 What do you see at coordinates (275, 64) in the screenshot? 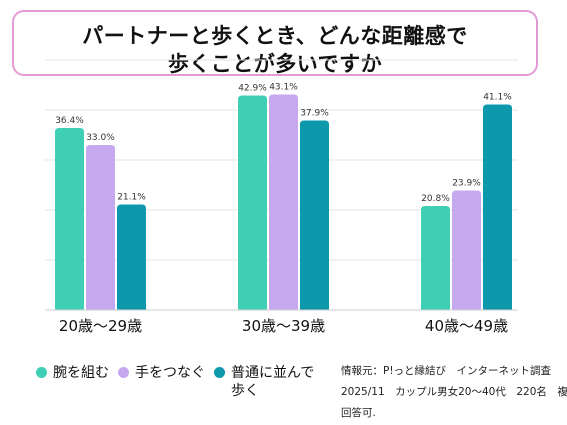
I see `chart-title-line-2: 歩くことが多いですか` at bounding box center [275, 64].